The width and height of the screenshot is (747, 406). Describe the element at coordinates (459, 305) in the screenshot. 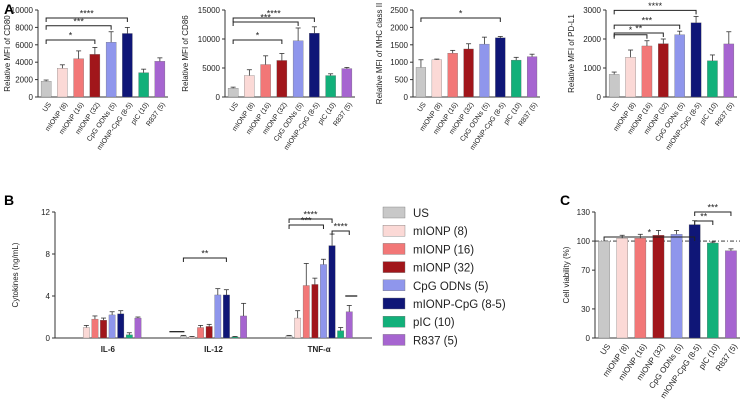

I see `legend-label: mIONP-CpG (8-5)` at that location.